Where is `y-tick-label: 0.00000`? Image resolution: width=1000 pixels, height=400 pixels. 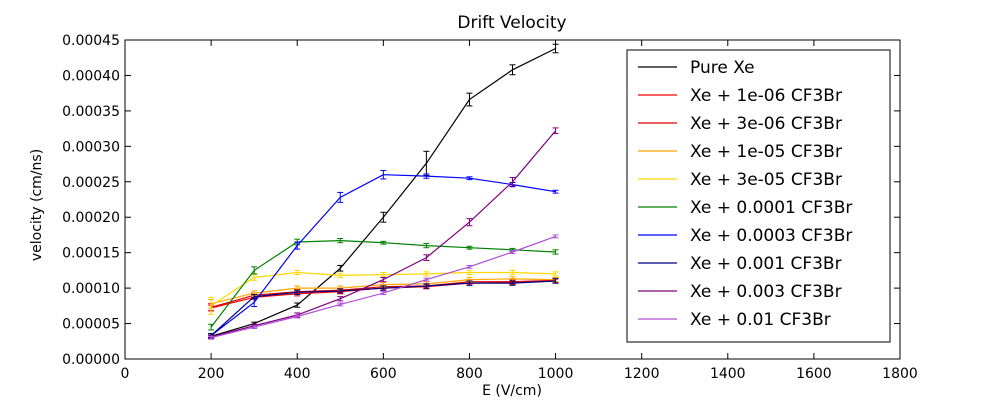 y-tick-label: 0.00000 is located at coordinates (91, 360).